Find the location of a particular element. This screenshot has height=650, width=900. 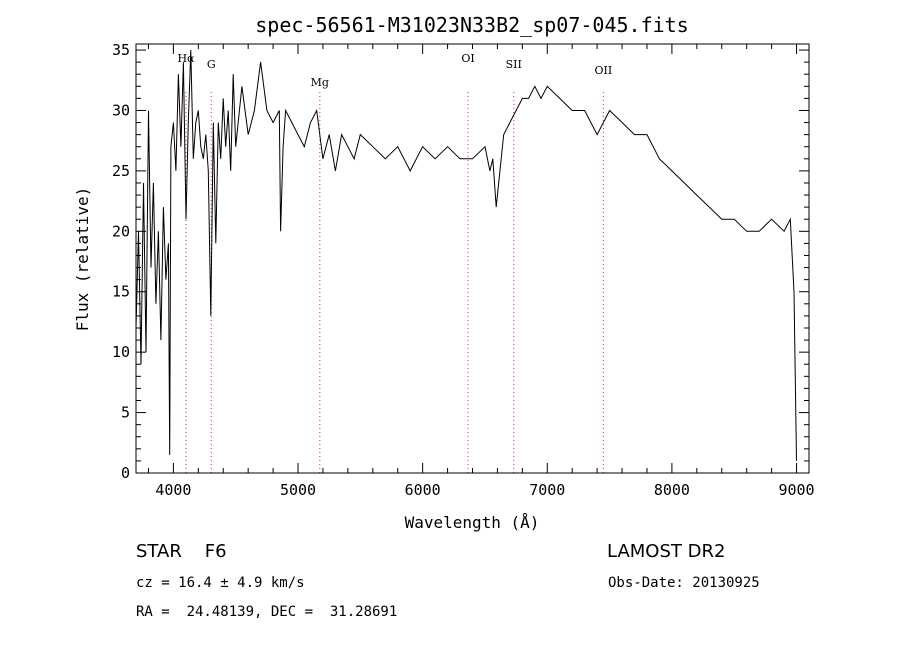

y-tick-label: 5 is located at coordinates (125, 413).